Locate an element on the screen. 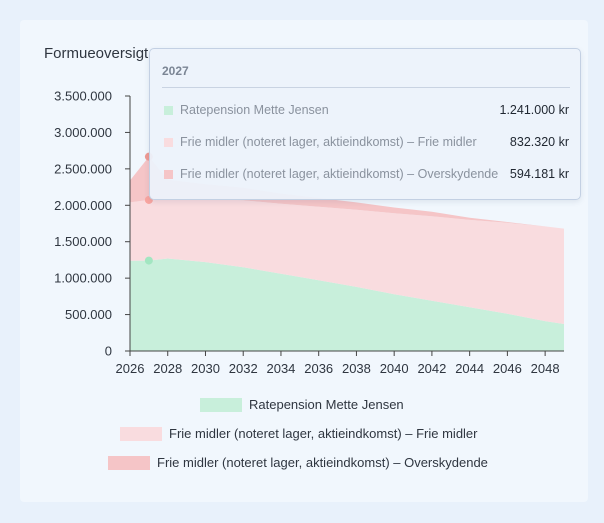 This screenshot has height=523, width=604. chart-title: Formueoversigt is located at coordinates (96, 53).